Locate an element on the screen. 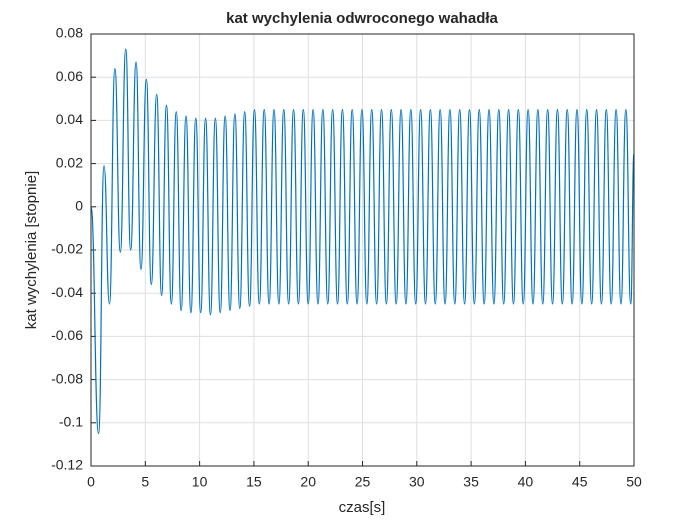 The image size is (700, 525). y-tick-label: 0.02 is located at coordinates (69, 162).